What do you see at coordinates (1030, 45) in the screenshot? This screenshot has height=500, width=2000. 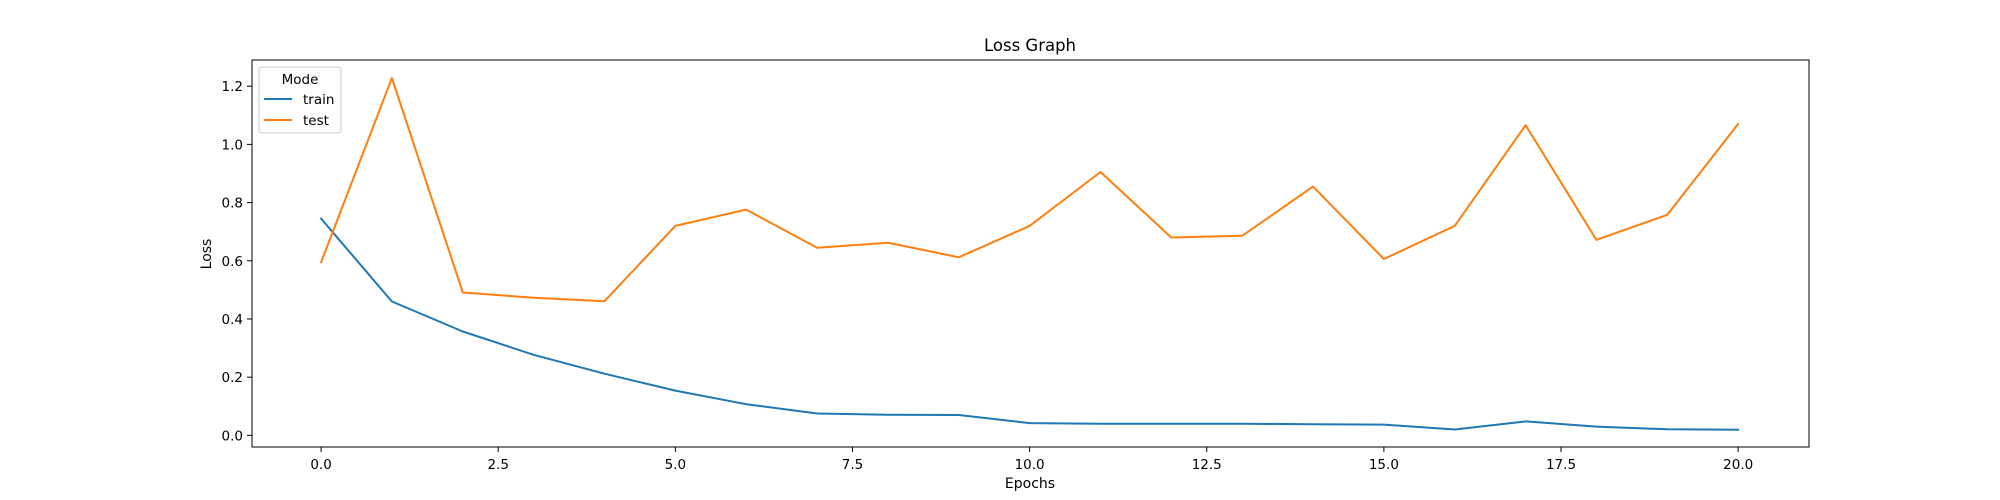 I see `chart-title: Loss Graph` at bounding box center [1030, 45].